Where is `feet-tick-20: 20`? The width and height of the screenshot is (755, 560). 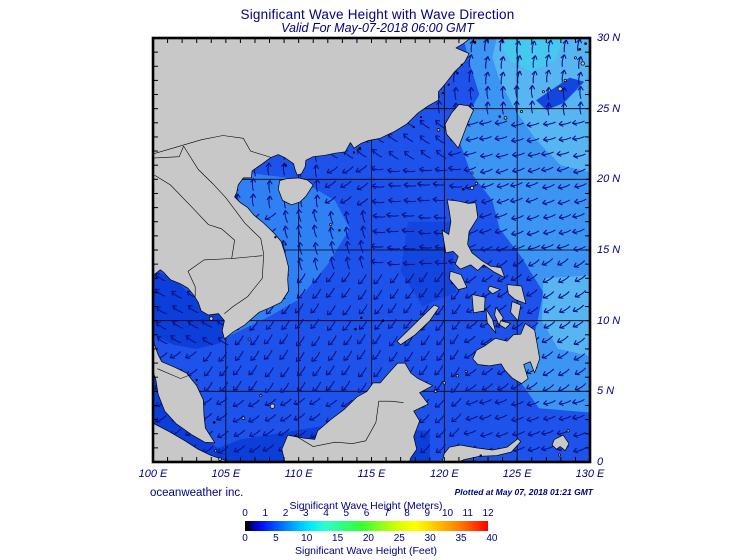
feet-tick-20: 20 is located at coordinates (368, 538).